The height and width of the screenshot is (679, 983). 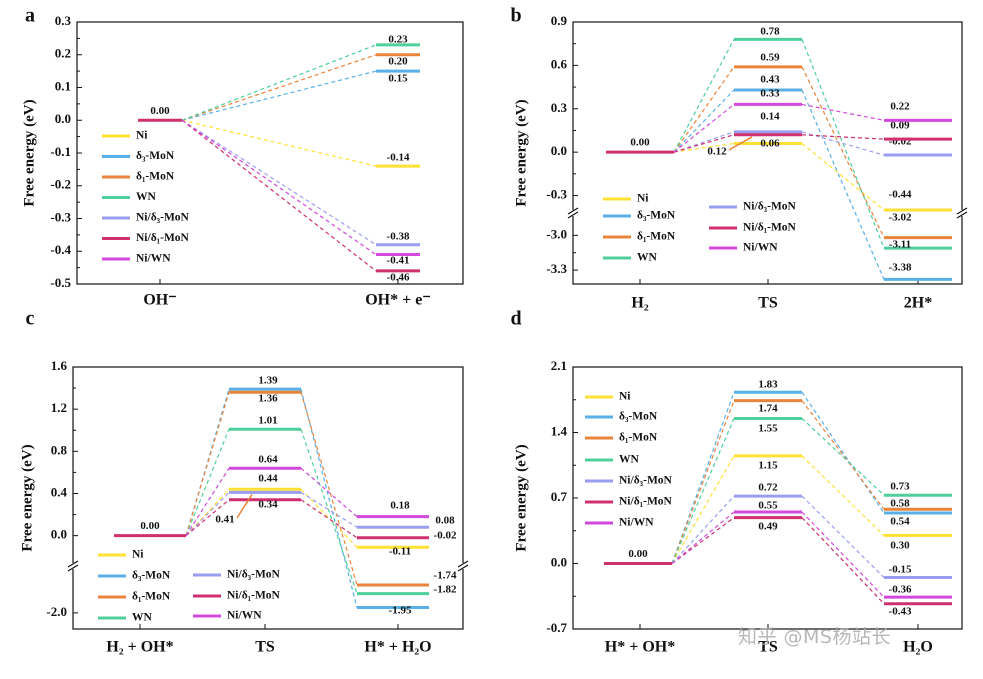 I want to click on data-label: 0.22, so click(x=900, y=107).